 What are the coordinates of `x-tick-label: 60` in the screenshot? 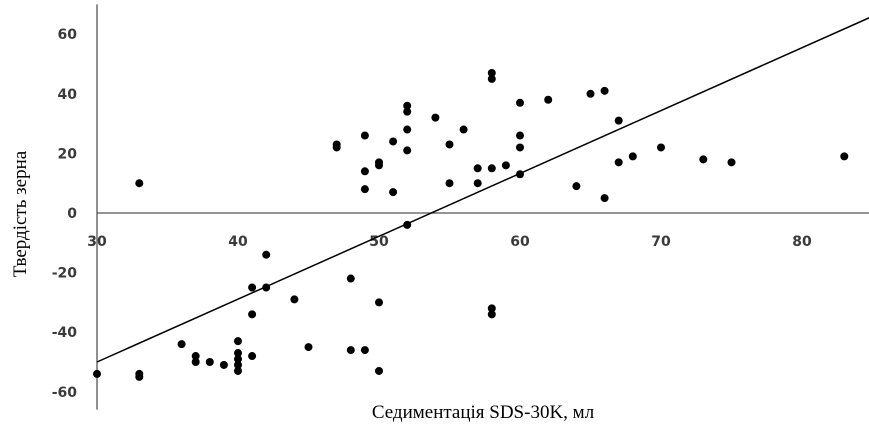 It's located at (520, 242).